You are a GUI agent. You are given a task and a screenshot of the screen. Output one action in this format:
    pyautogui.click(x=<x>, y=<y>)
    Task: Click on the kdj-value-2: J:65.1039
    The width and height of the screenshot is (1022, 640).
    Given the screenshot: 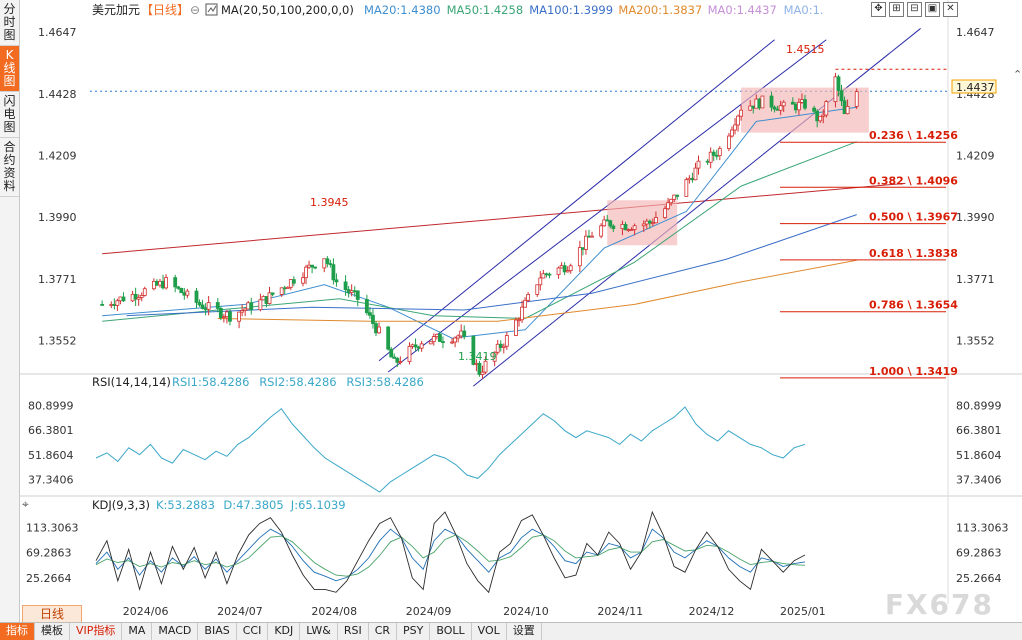 What is the action you would take?
    pyautogui.click(x=318, y=505)
    